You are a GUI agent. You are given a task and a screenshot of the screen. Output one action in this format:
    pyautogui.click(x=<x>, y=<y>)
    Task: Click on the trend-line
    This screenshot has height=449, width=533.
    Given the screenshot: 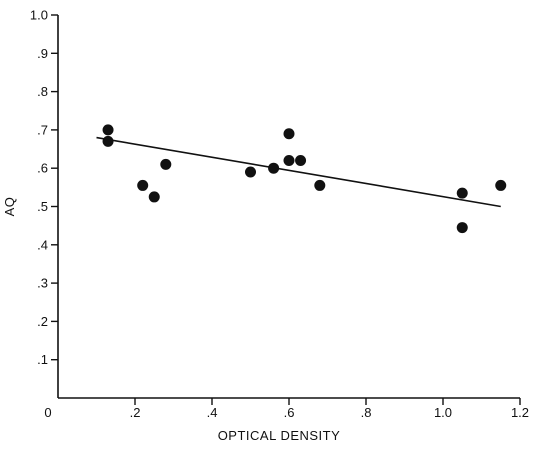 What is the action you would take?
    pyautogui.click(x=298, y=172)
    